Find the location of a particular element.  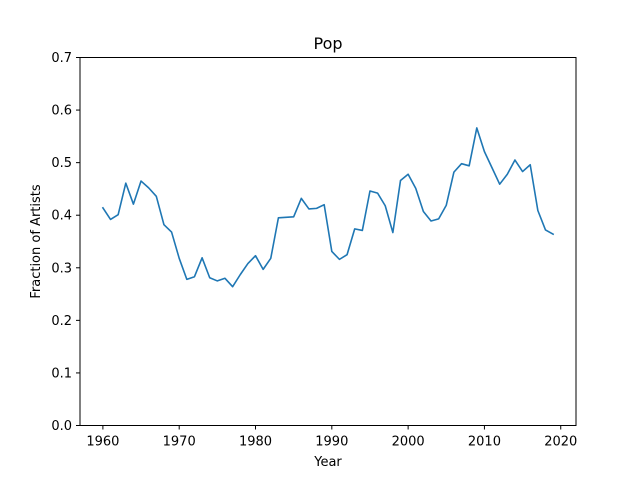

y-axis-title: Fraction of Artists is located at coordinates (36, 241).